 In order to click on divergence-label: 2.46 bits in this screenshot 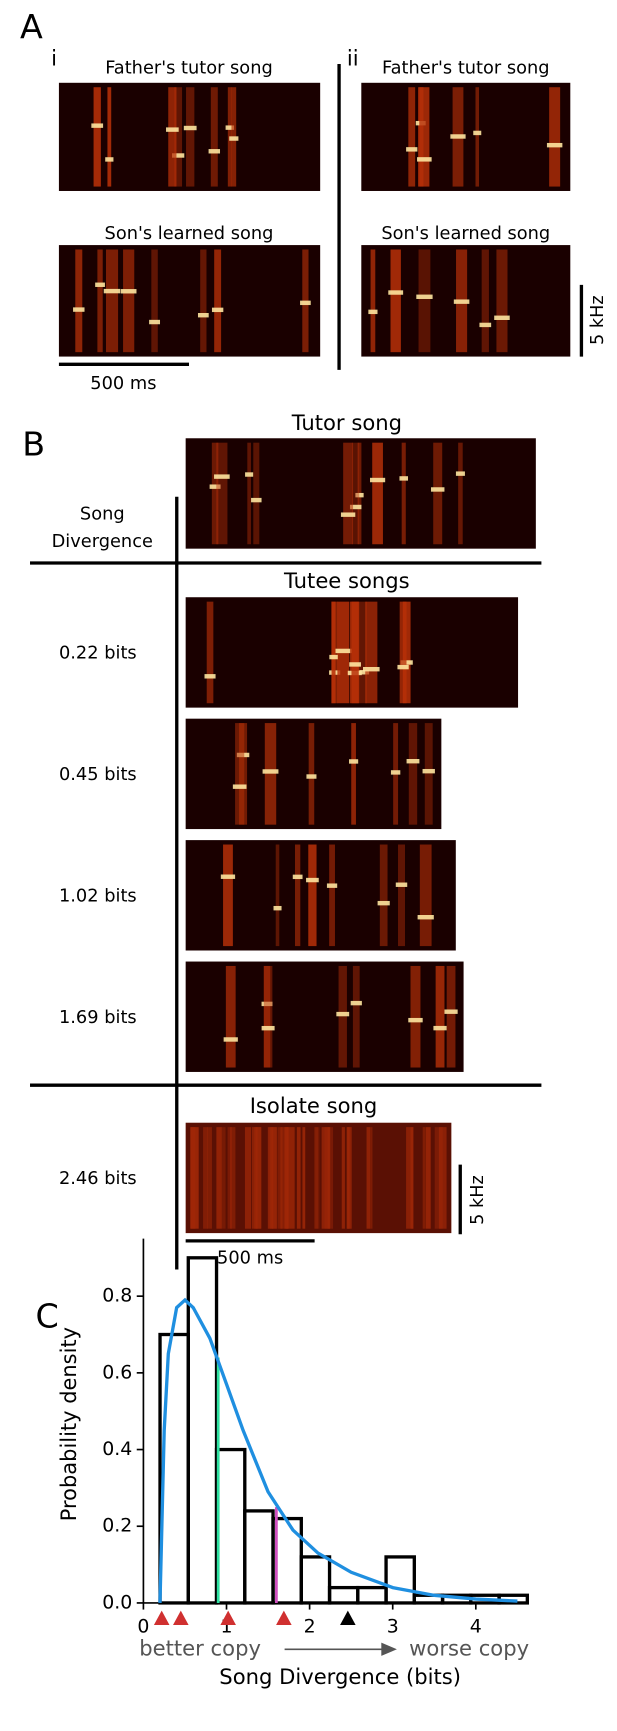, I will do `click(98, 1179)`.